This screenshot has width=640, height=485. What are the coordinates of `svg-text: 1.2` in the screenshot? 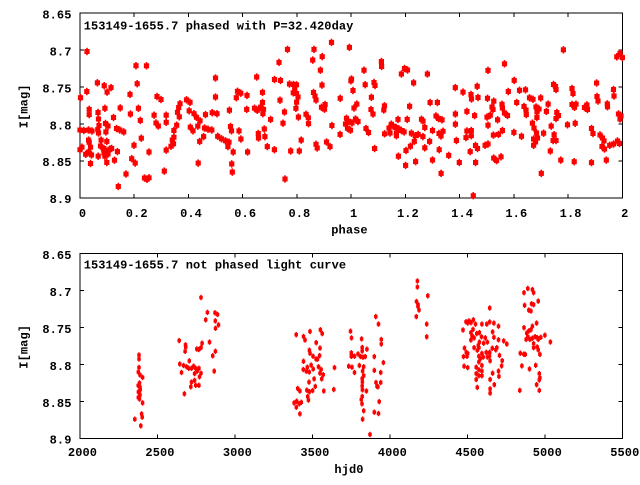 It's located at (408, 214).